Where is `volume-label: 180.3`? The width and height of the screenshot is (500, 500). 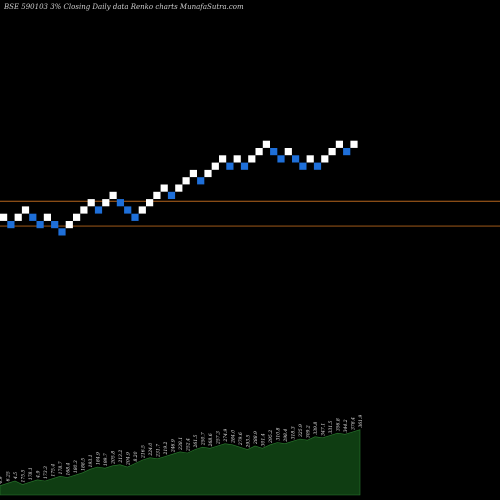 volume-label: 180.3 is located at coordinates (76, 466).